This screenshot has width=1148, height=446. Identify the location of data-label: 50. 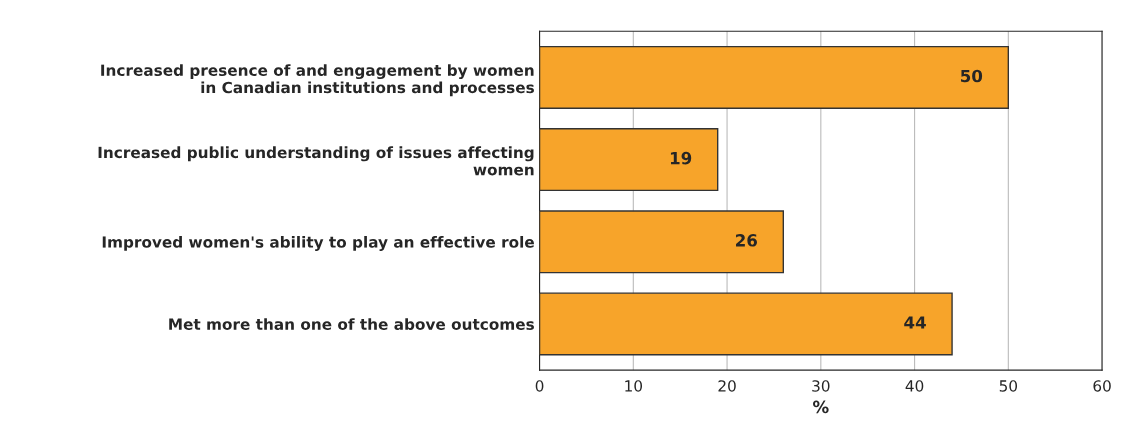
(972, 76).